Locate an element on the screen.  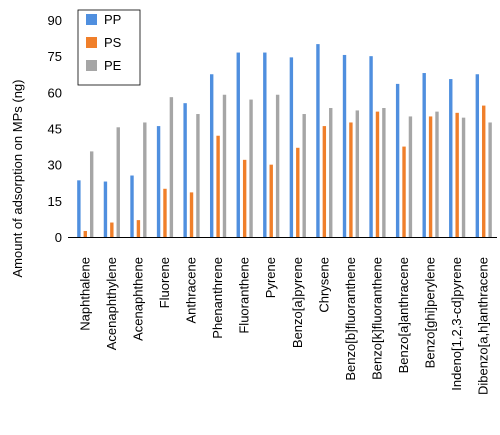
category-label: Benzo[ghi]perylene is located at coordinates (430, 312).